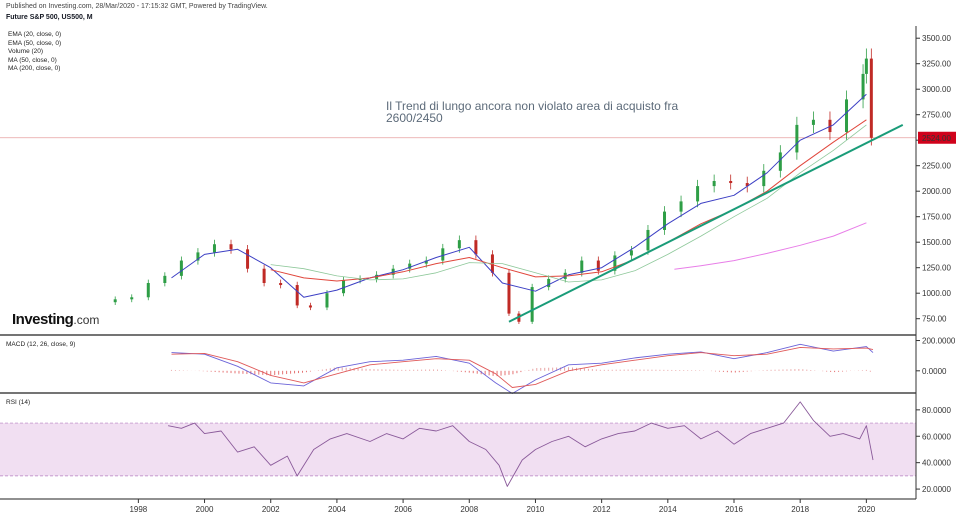 The image size is (960, 517). Describe the element at coordinates (936, 489) in the screenshot. I see `rsi-y-tick-label: 20.0000` at that location.